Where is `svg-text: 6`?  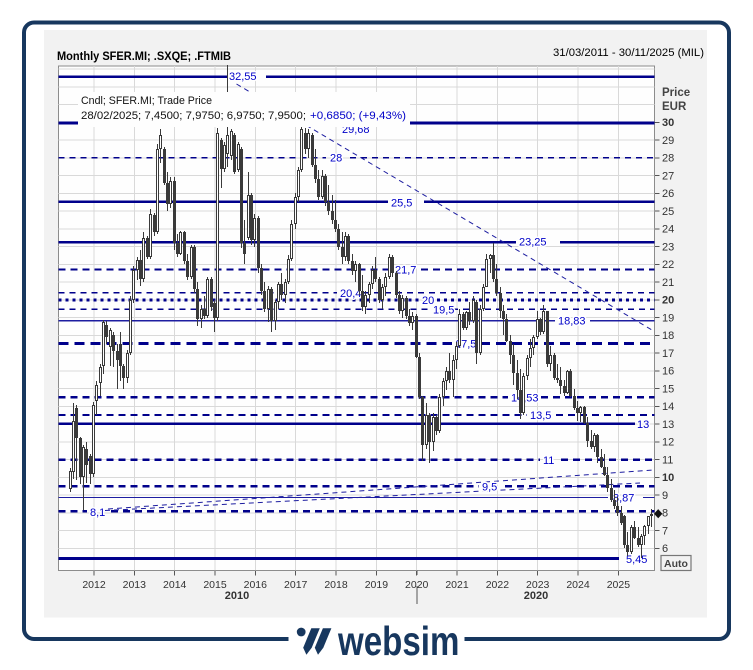 svg-text: 6 is located at coordinates (665, 549).